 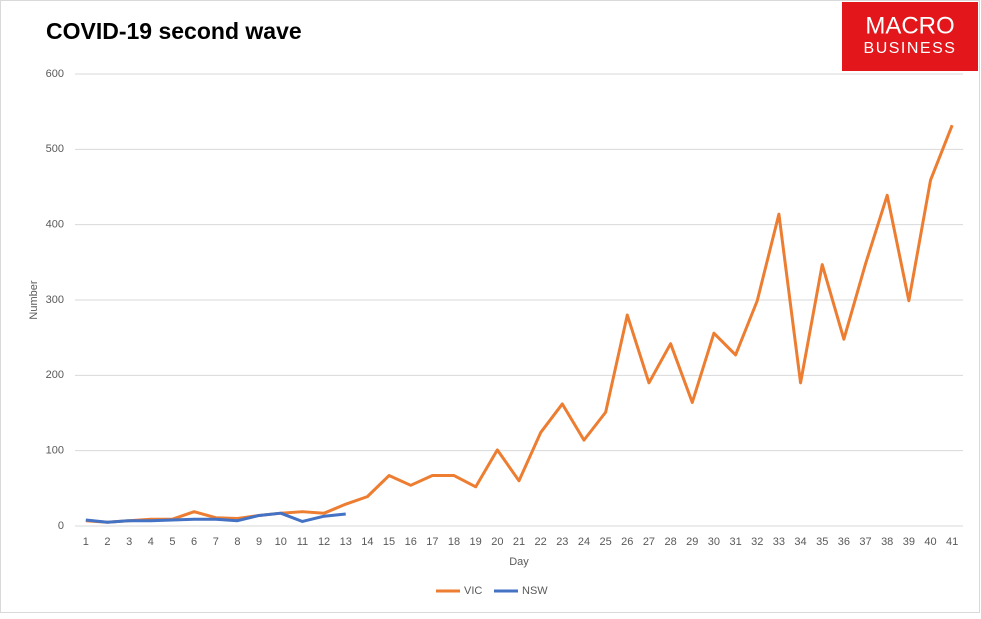 I want to click on x-tick-label: 20, so click(x=497, y=542).